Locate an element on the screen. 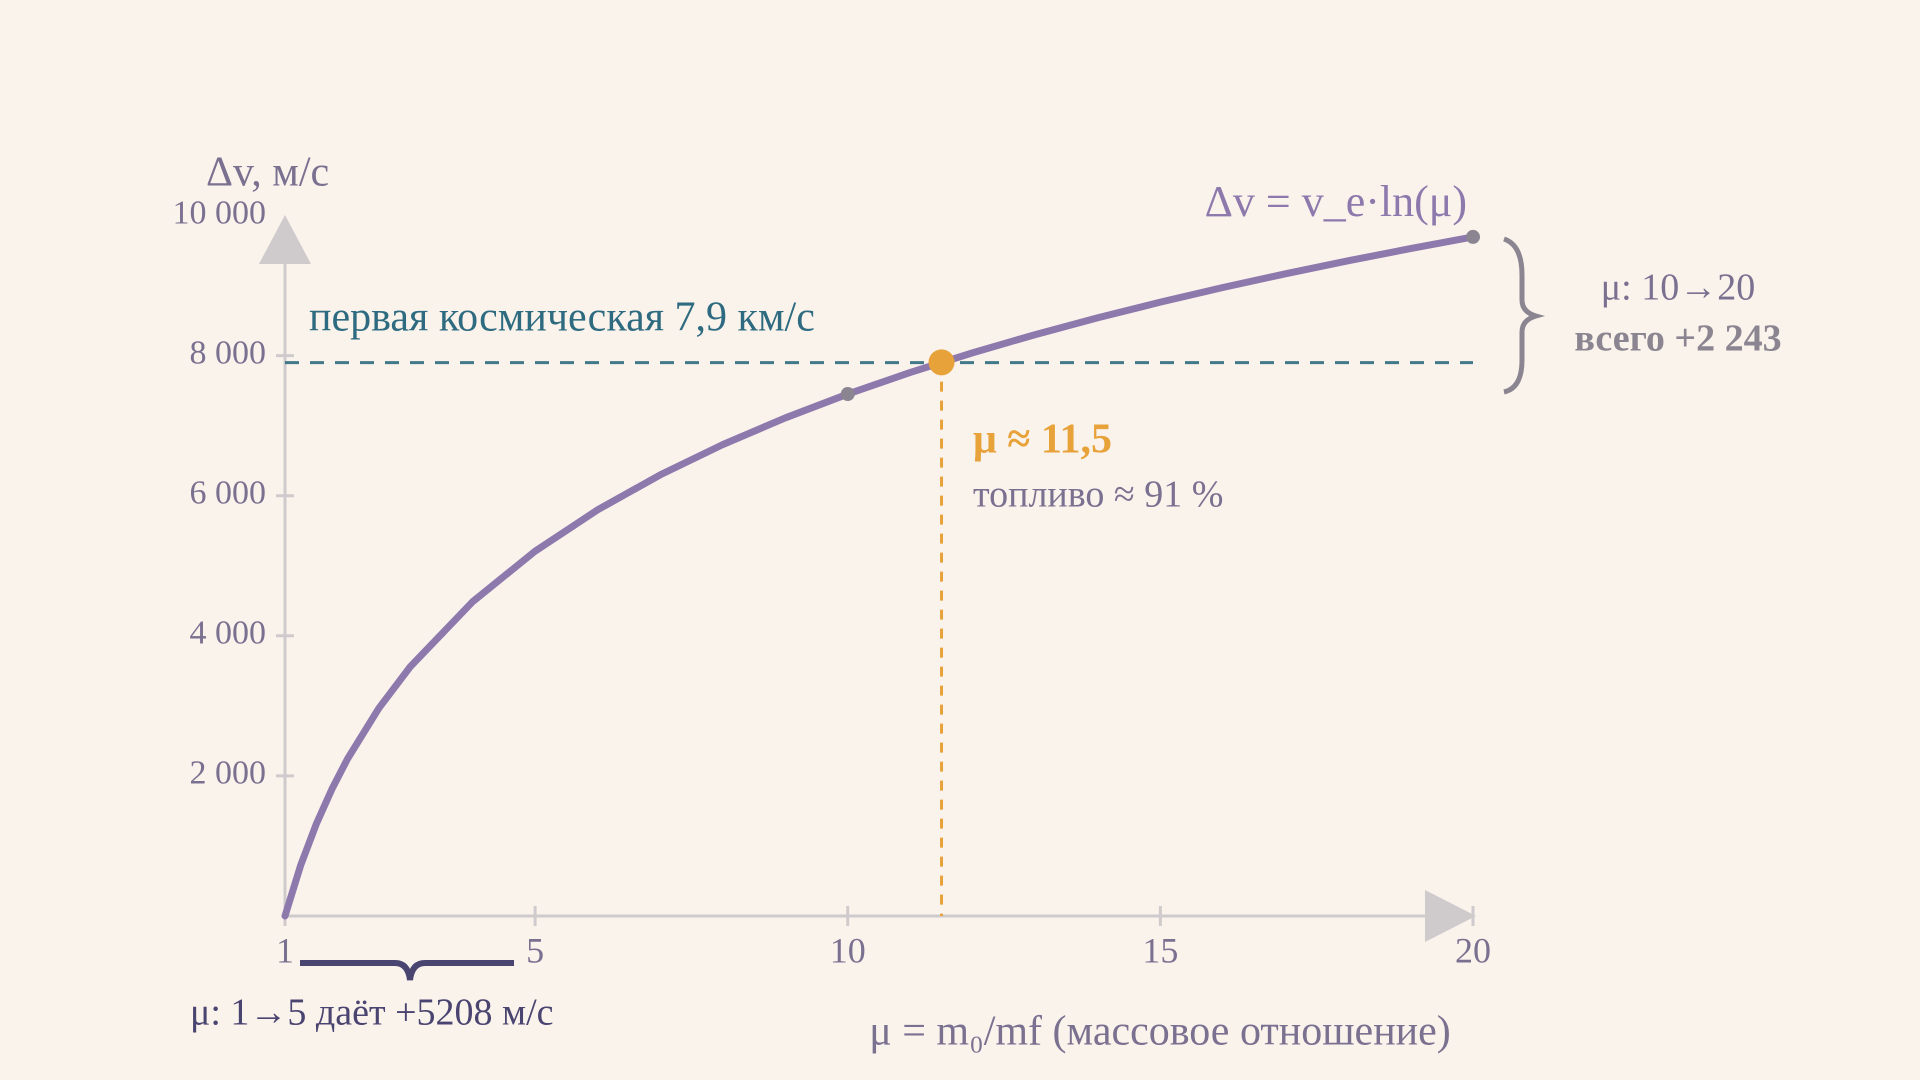 The height and width of the screenshot is (1080, 1920). range-right-total: всего +2 243 is located at coordinates (1677, 339).